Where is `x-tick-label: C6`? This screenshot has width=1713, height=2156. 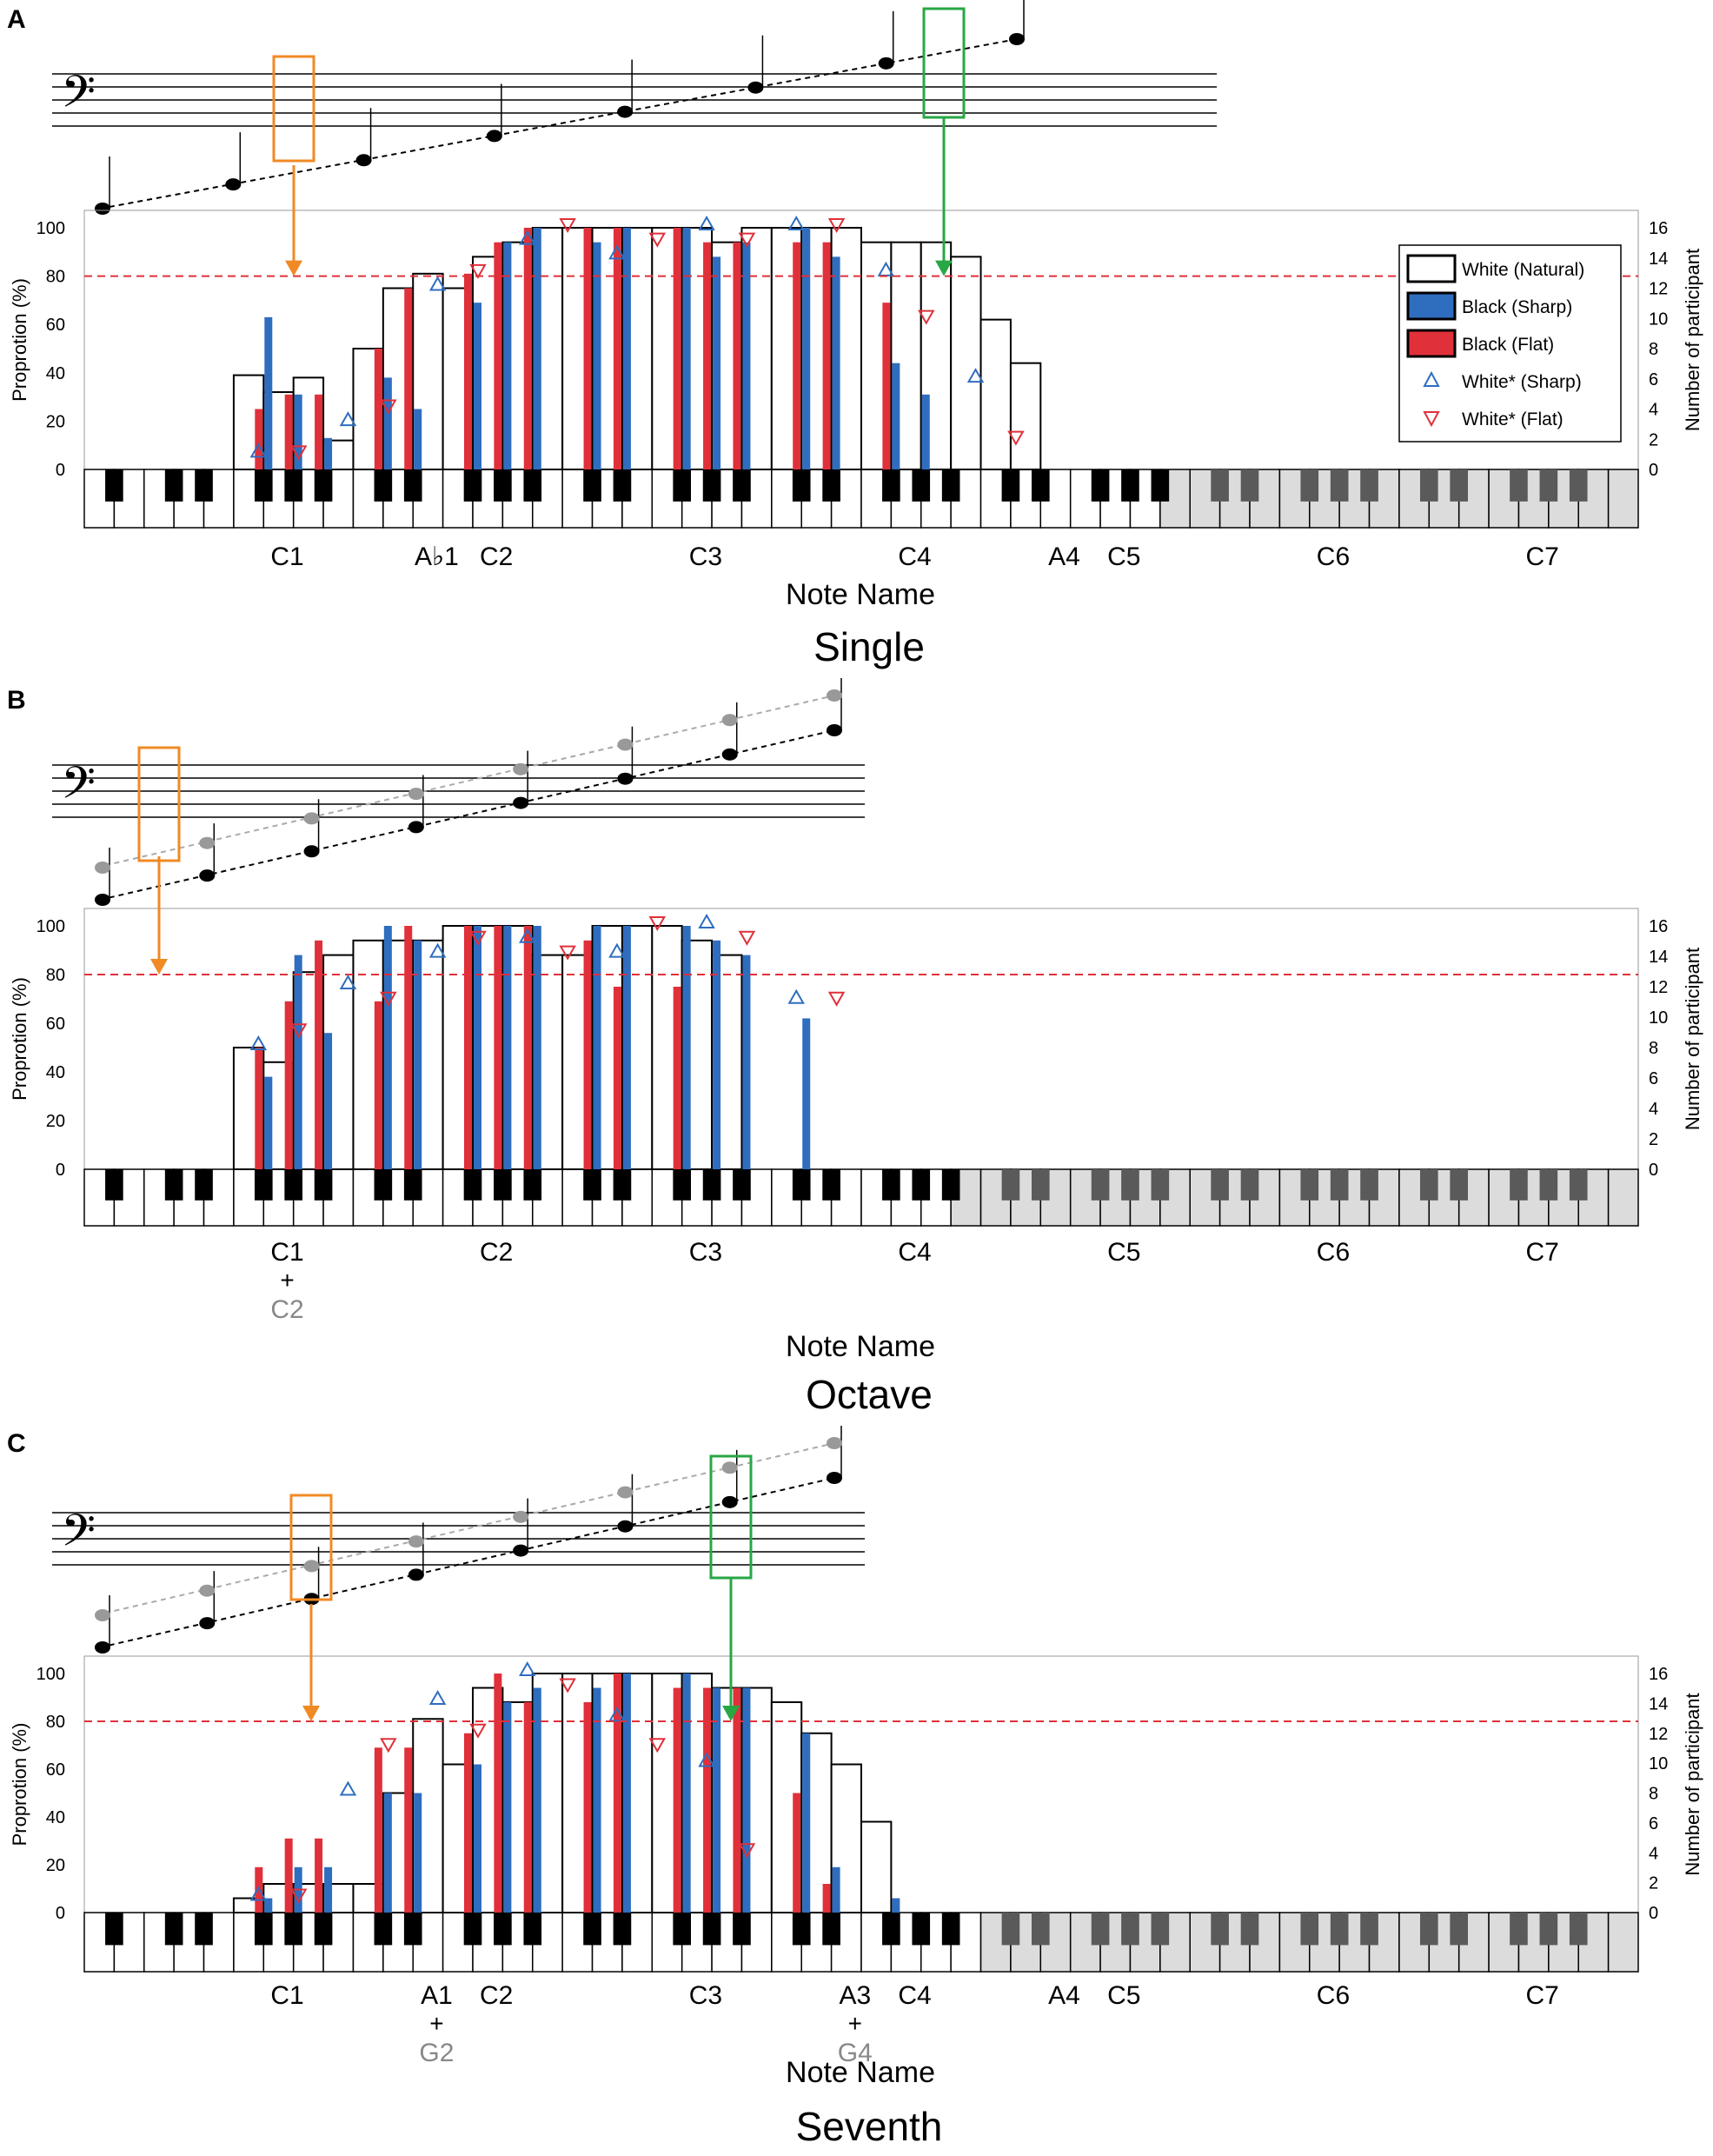
x-tick-label: C6 is located at coordinates (1333, 1996).